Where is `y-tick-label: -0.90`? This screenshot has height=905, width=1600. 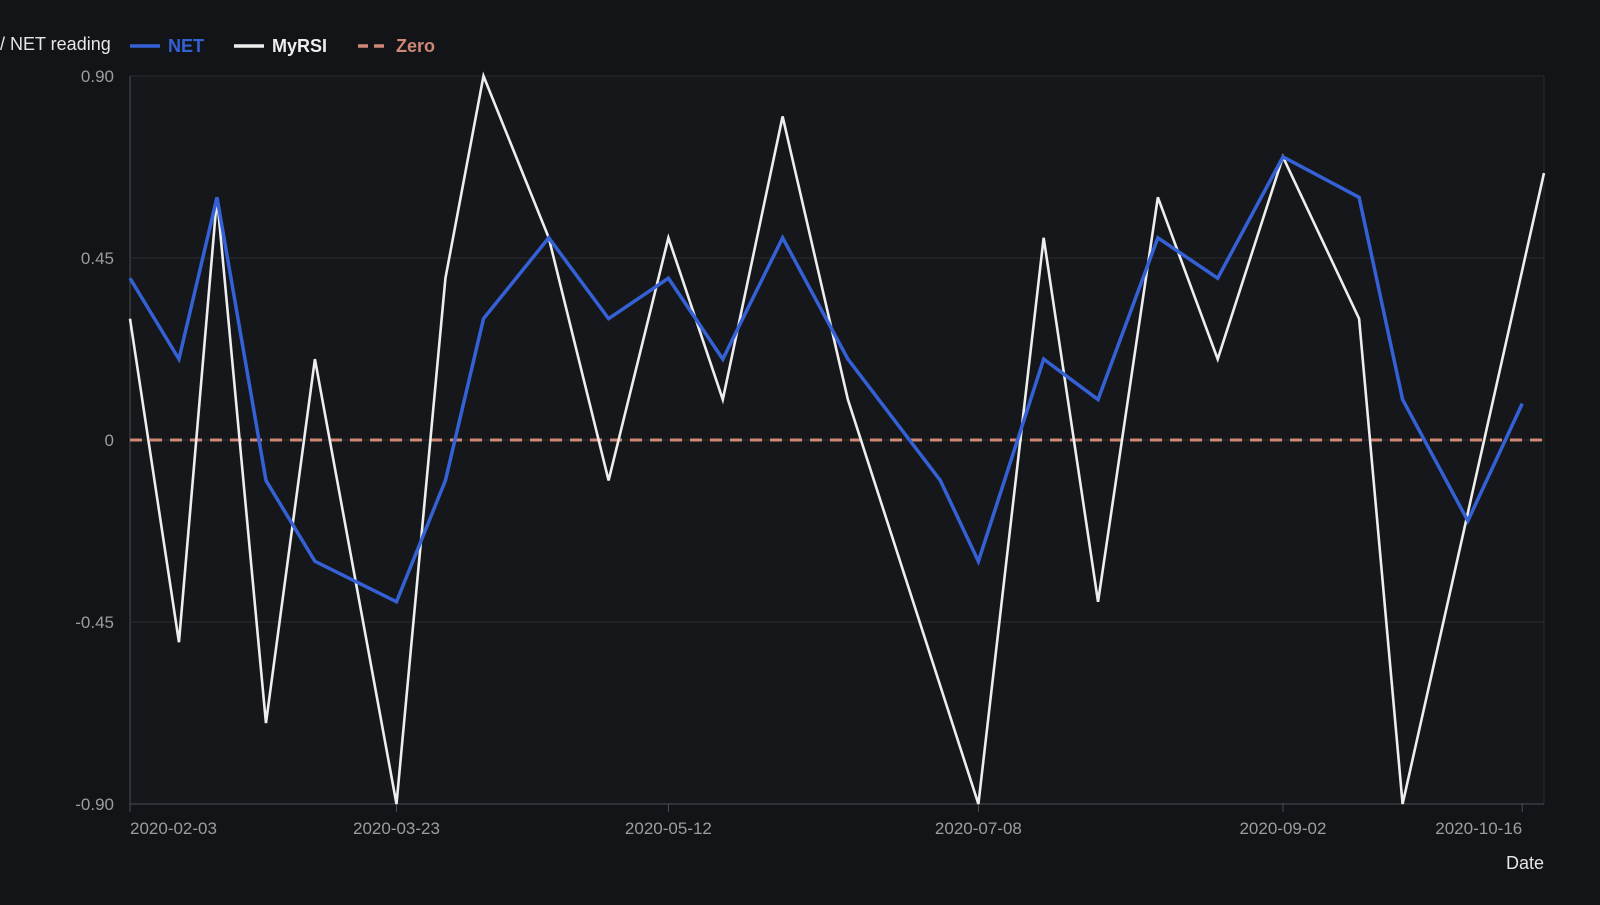
y-tick-label: -0.90 is located at coordinates (94, 804).